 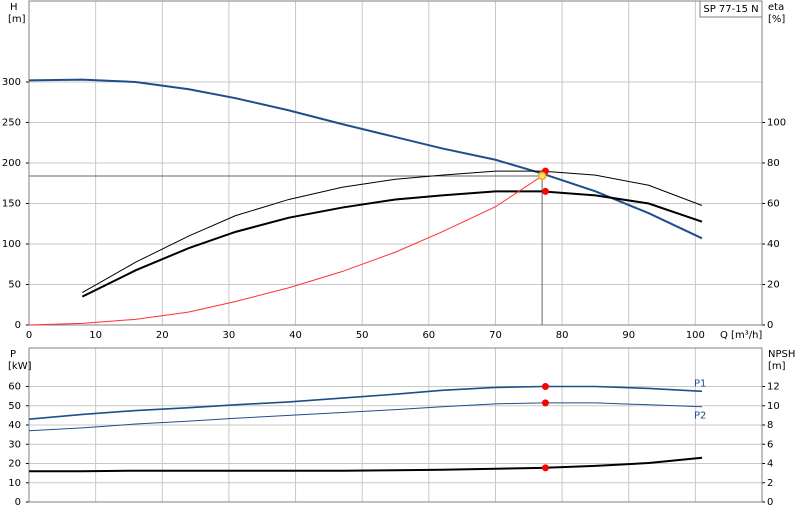 What do you see at coordinates (11, 82) in the screenshot?
I see `y-tick-label: 300` at bounding box center [11, 82].